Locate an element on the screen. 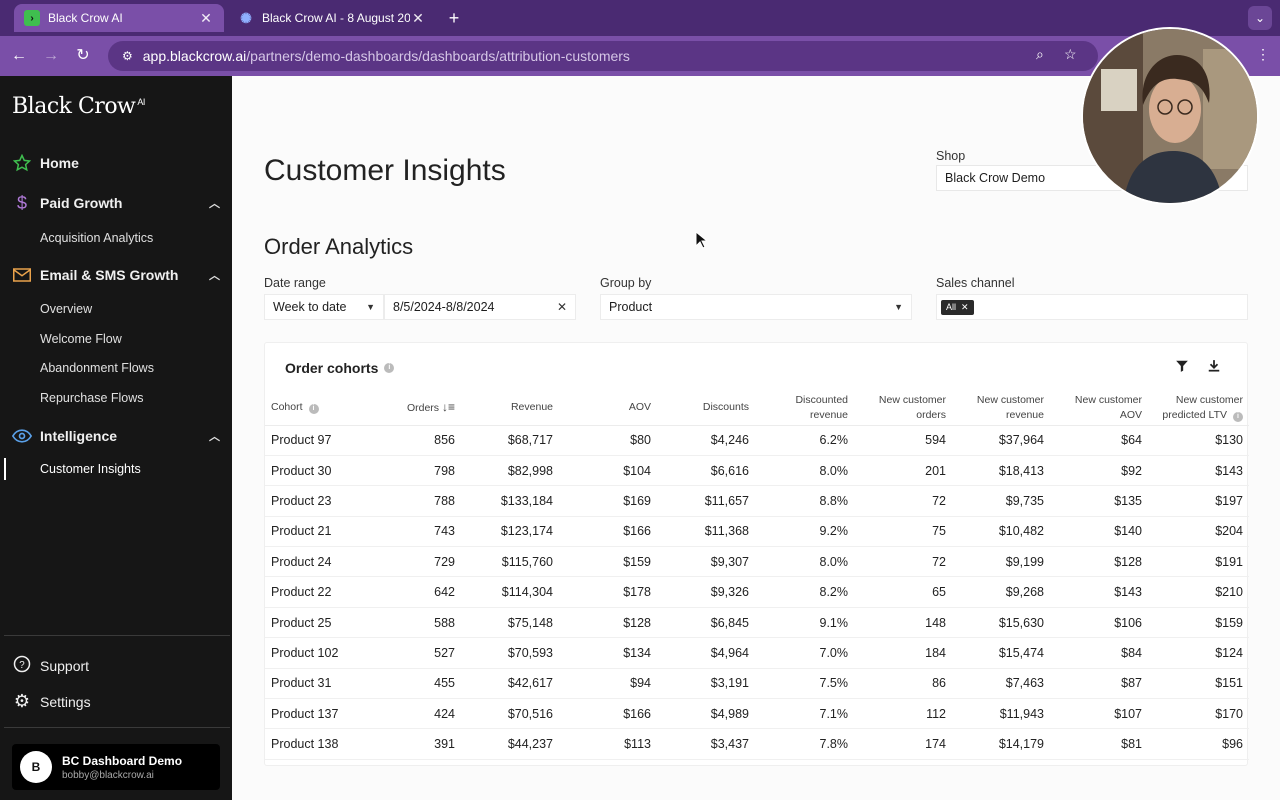 This screenshot has width=1280, height=800. sidebar-item-label: Home is located at coordinates (59, 163).